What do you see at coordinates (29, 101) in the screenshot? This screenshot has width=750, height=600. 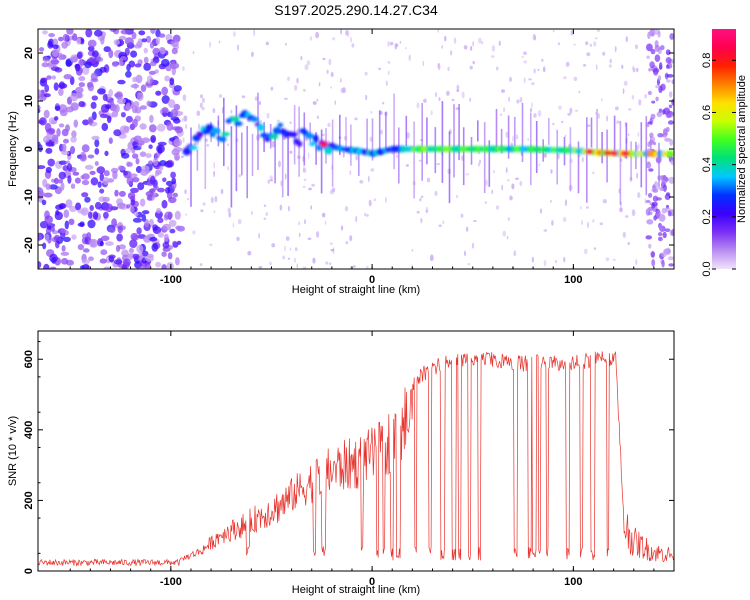 I see `spectrogram-y-tick-label: 10` at bounding box center [29, 101].